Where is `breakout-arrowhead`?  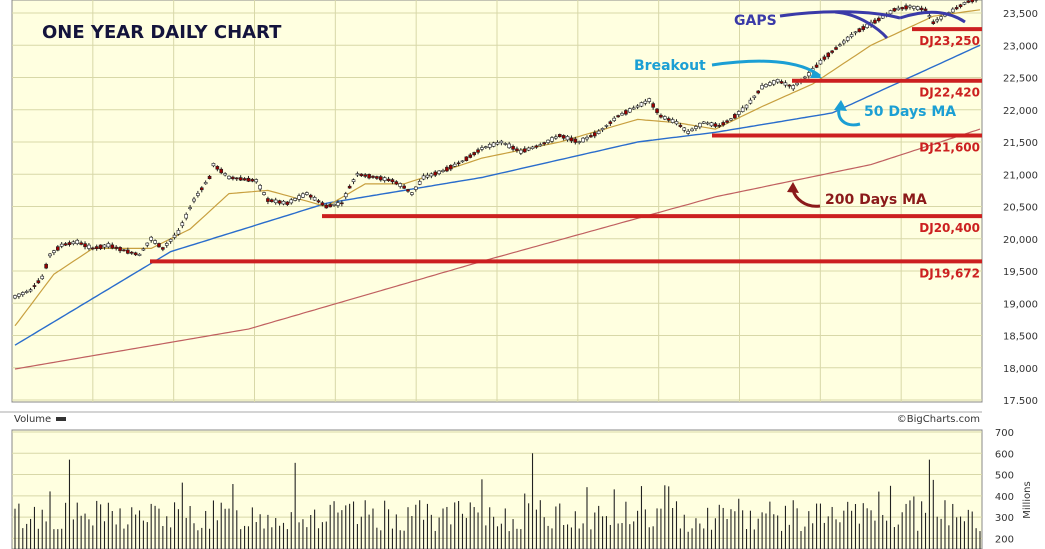
breakout-arrowhead is located at coordinates (816, 74).